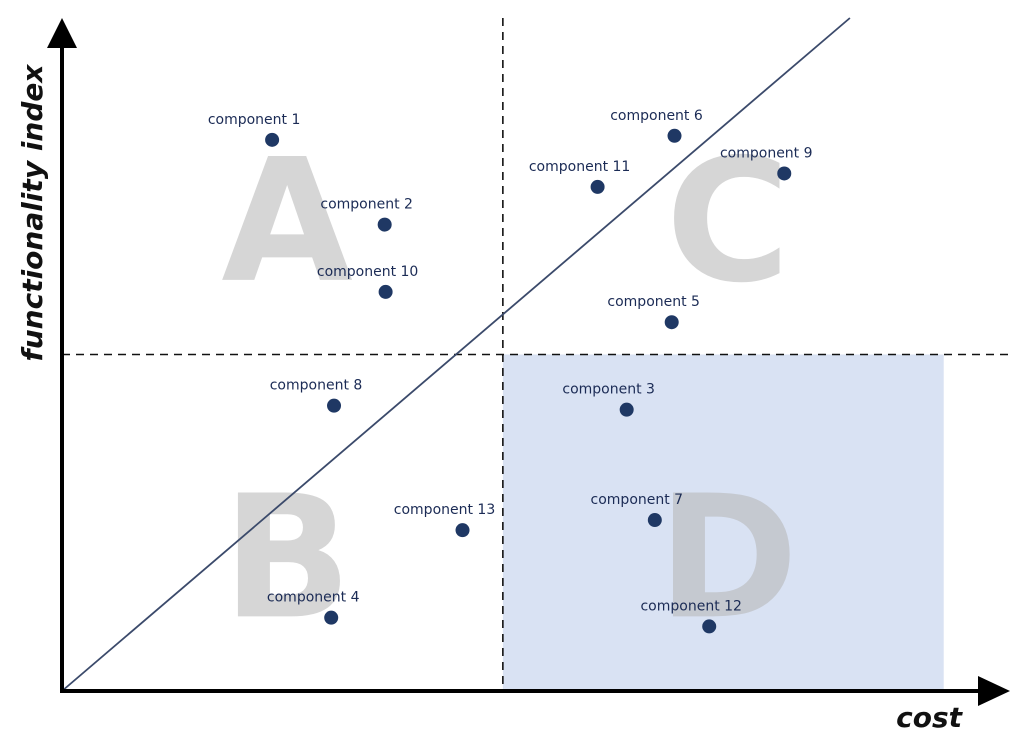  I want to click on quadrant-letter-a: A, so click(287, 222).